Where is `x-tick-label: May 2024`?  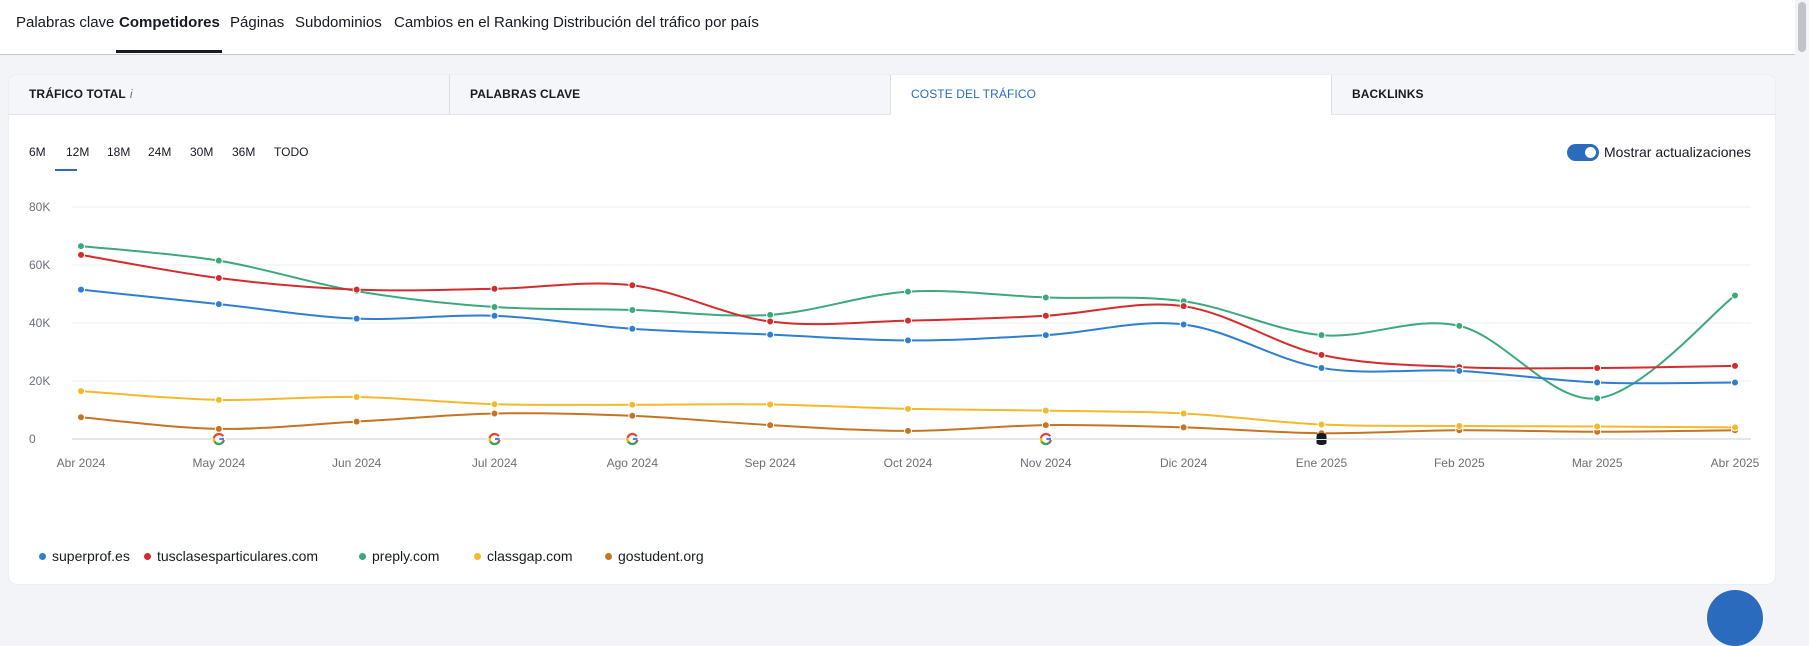
x-tick-label: May 2024 is located at coordinates (218, 463).